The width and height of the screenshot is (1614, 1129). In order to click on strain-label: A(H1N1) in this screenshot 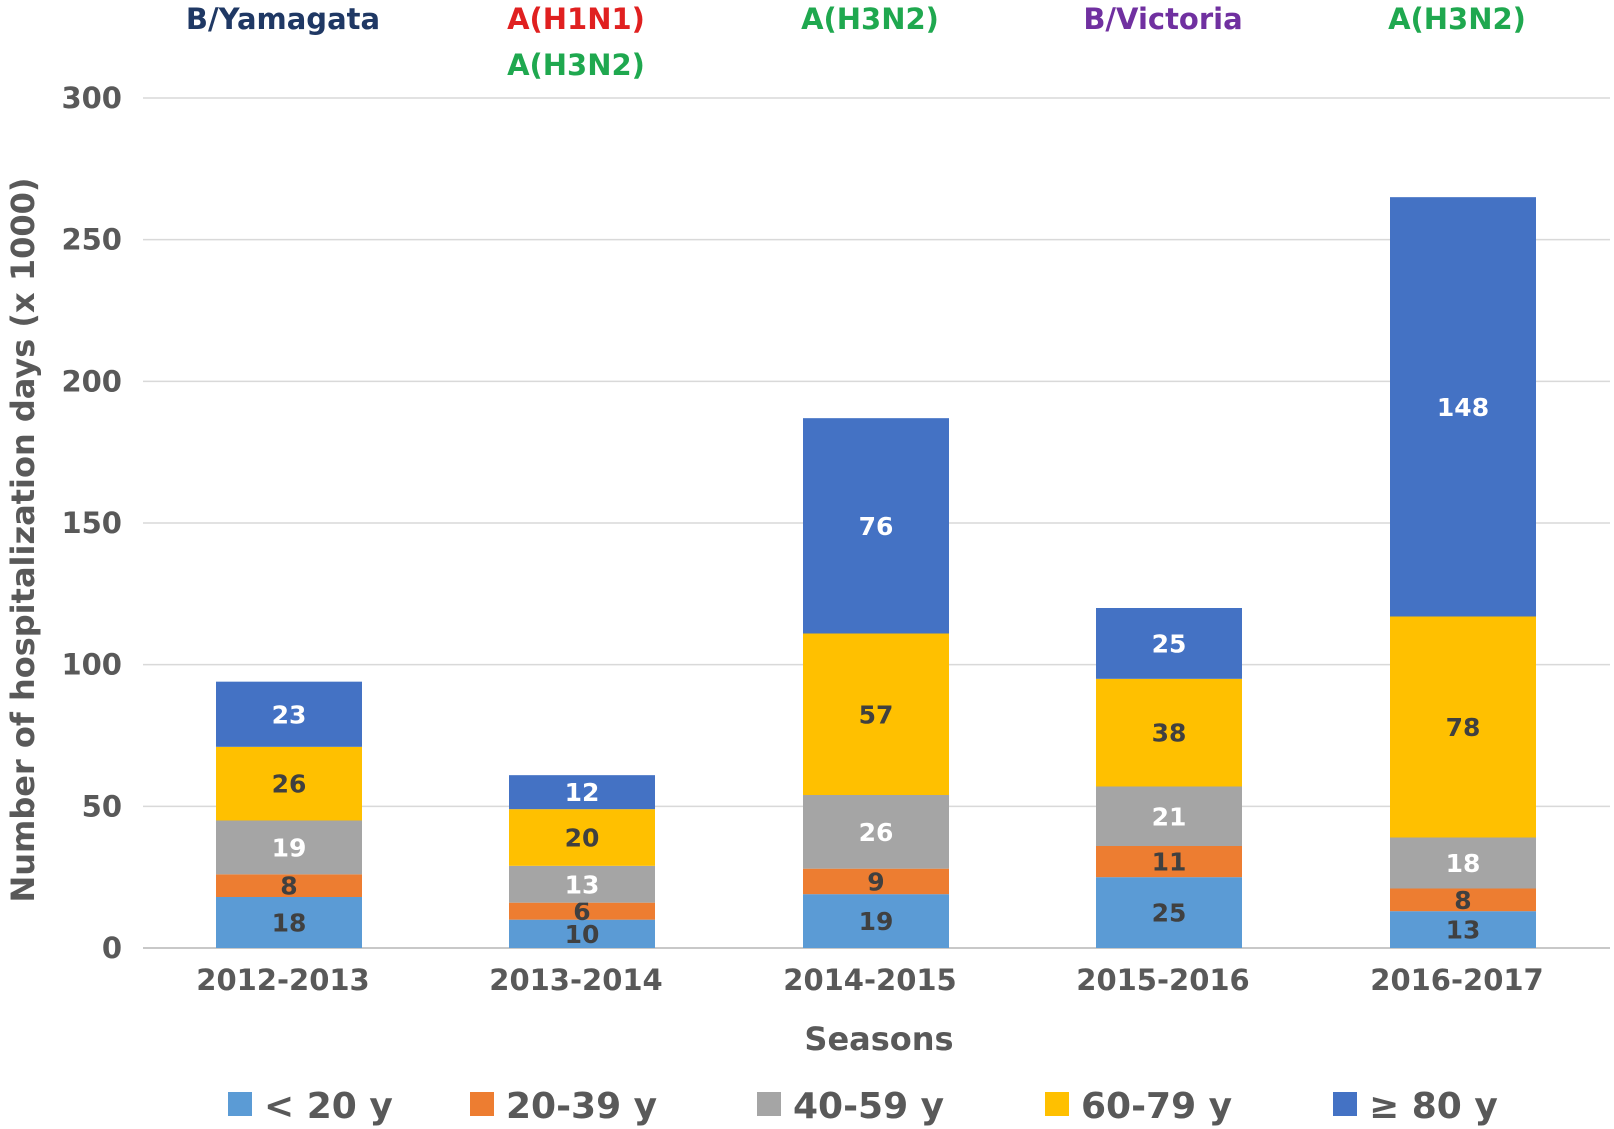, I will do `click(576, 19)`.